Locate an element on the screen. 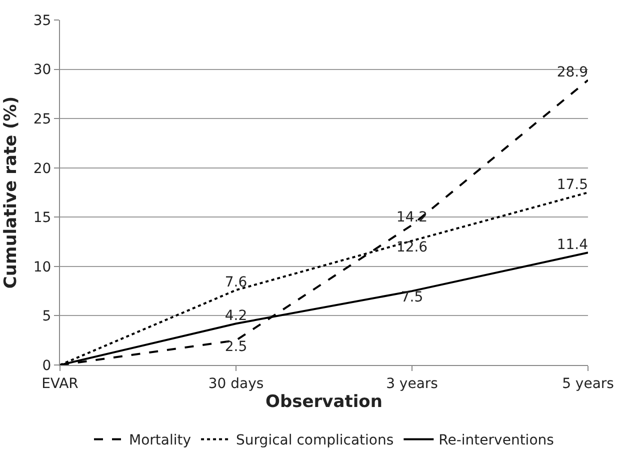 The width and height of the screenshot is (626, 475). y-tick-label: 5 is located at coordinates (47, 316).